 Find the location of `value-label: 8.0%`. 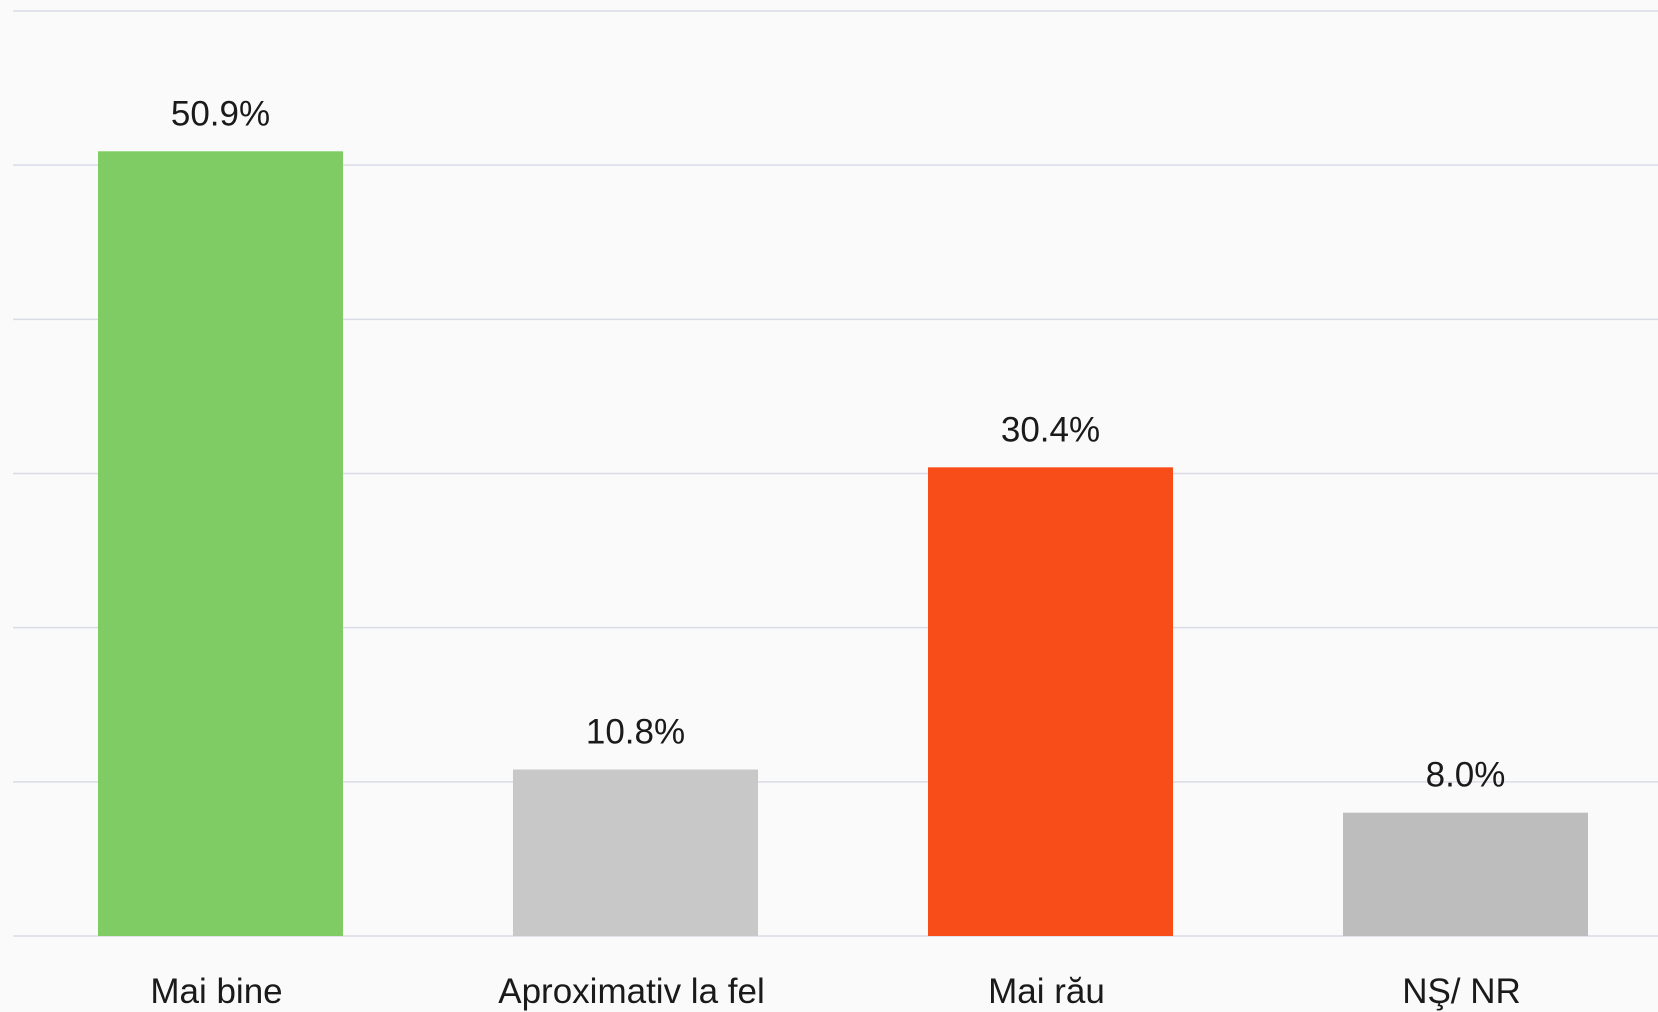

value-label: 8.0% is located at coordinates (1466, 775).